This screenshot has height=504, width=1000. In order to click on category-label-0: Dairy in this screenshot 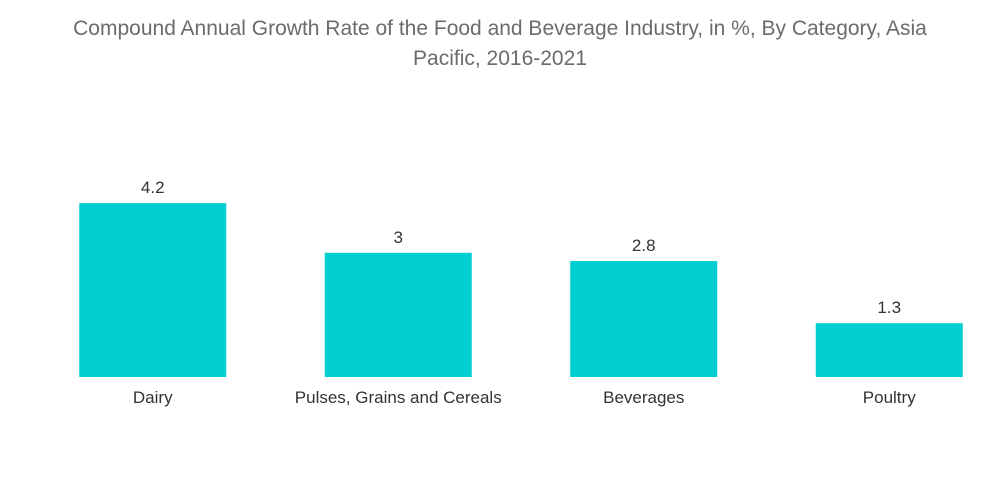, I will do `click(153, 397)`.